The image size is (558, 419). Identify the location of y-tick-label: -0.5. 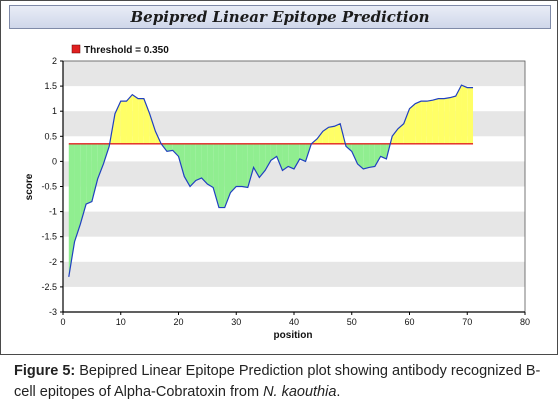
(49, 187).